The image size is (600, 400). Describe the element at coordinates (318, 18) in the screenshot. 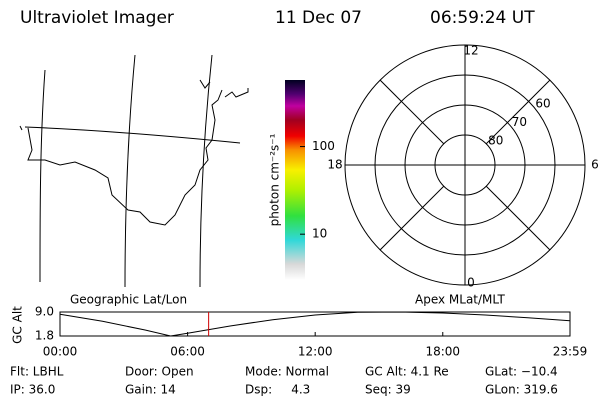

I see `date: 11 Dec 07` at that location.